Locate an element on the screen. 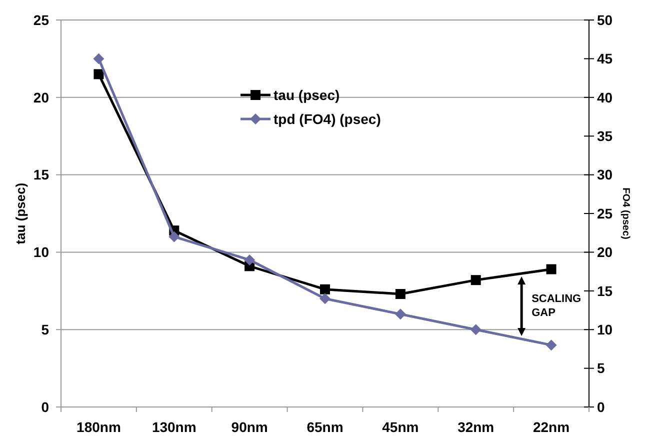  x-tick-label: 90nm is located at coordinates (249, 427).